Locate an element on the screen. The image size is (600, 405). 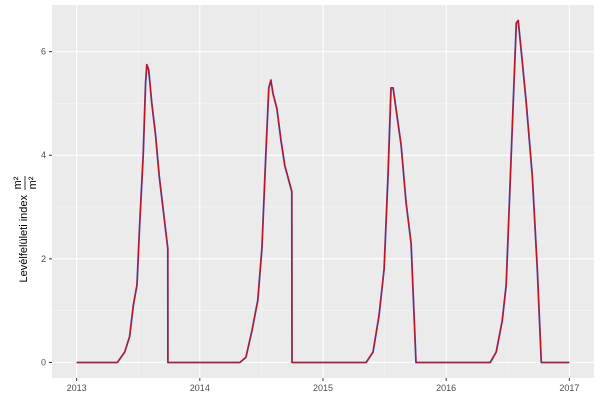
y-axis-title: Levélfelületi index m² m² is located at coordinates (25, 229).